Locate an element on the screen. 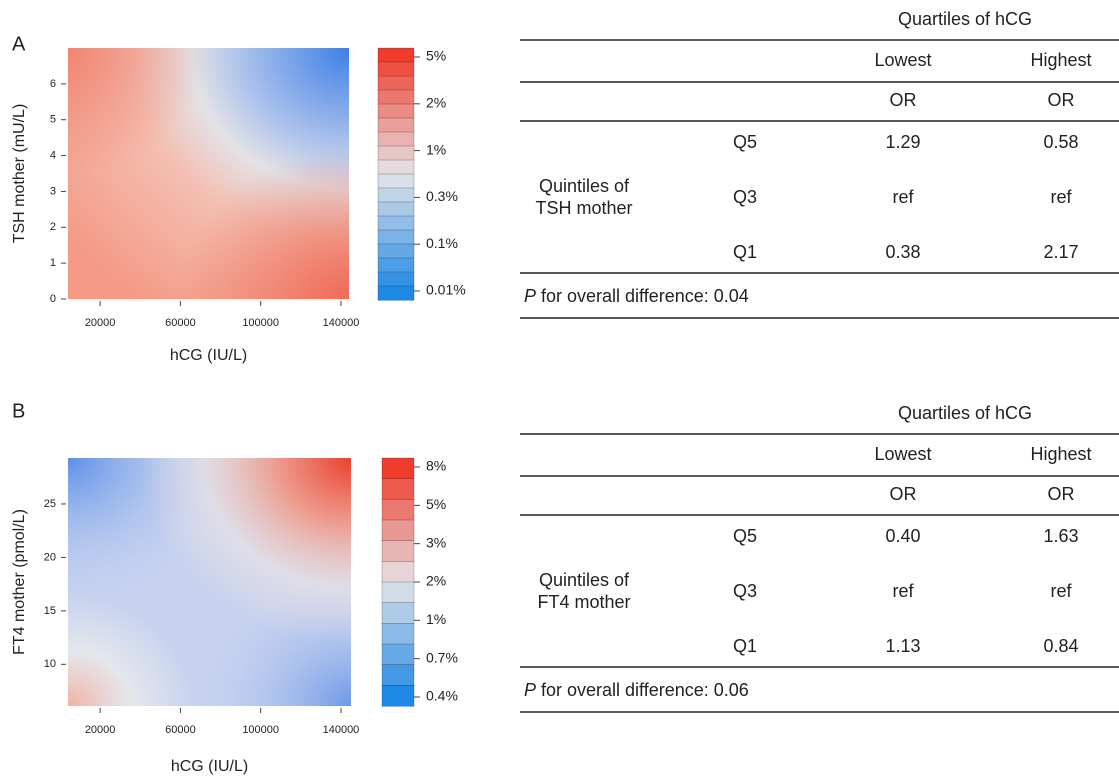  y-tick-label: 6 is located at coordinates (53, 84).